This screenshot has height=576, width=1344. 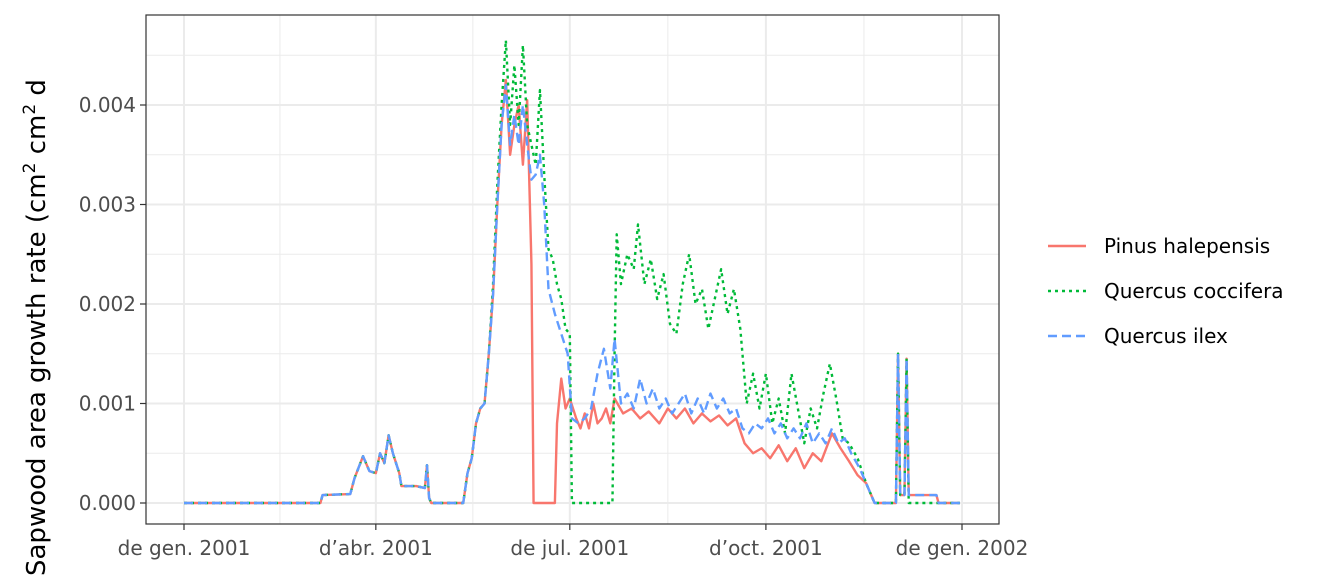 What do you see at coordinates (107, 205) in the screenshot?
I see `y-tick-label: 0.003` at bounding box center [107, 205].